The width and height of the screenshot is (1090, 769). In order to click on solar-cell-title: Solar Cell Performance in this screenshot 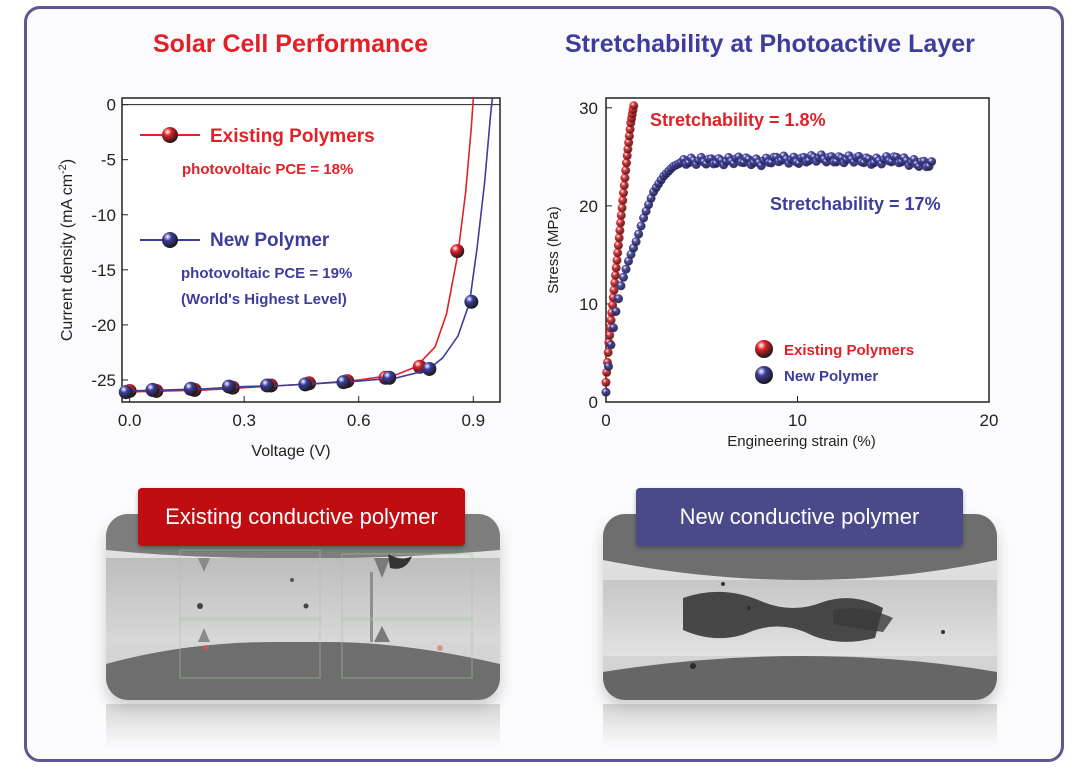, I will do `click(291, 44)`.